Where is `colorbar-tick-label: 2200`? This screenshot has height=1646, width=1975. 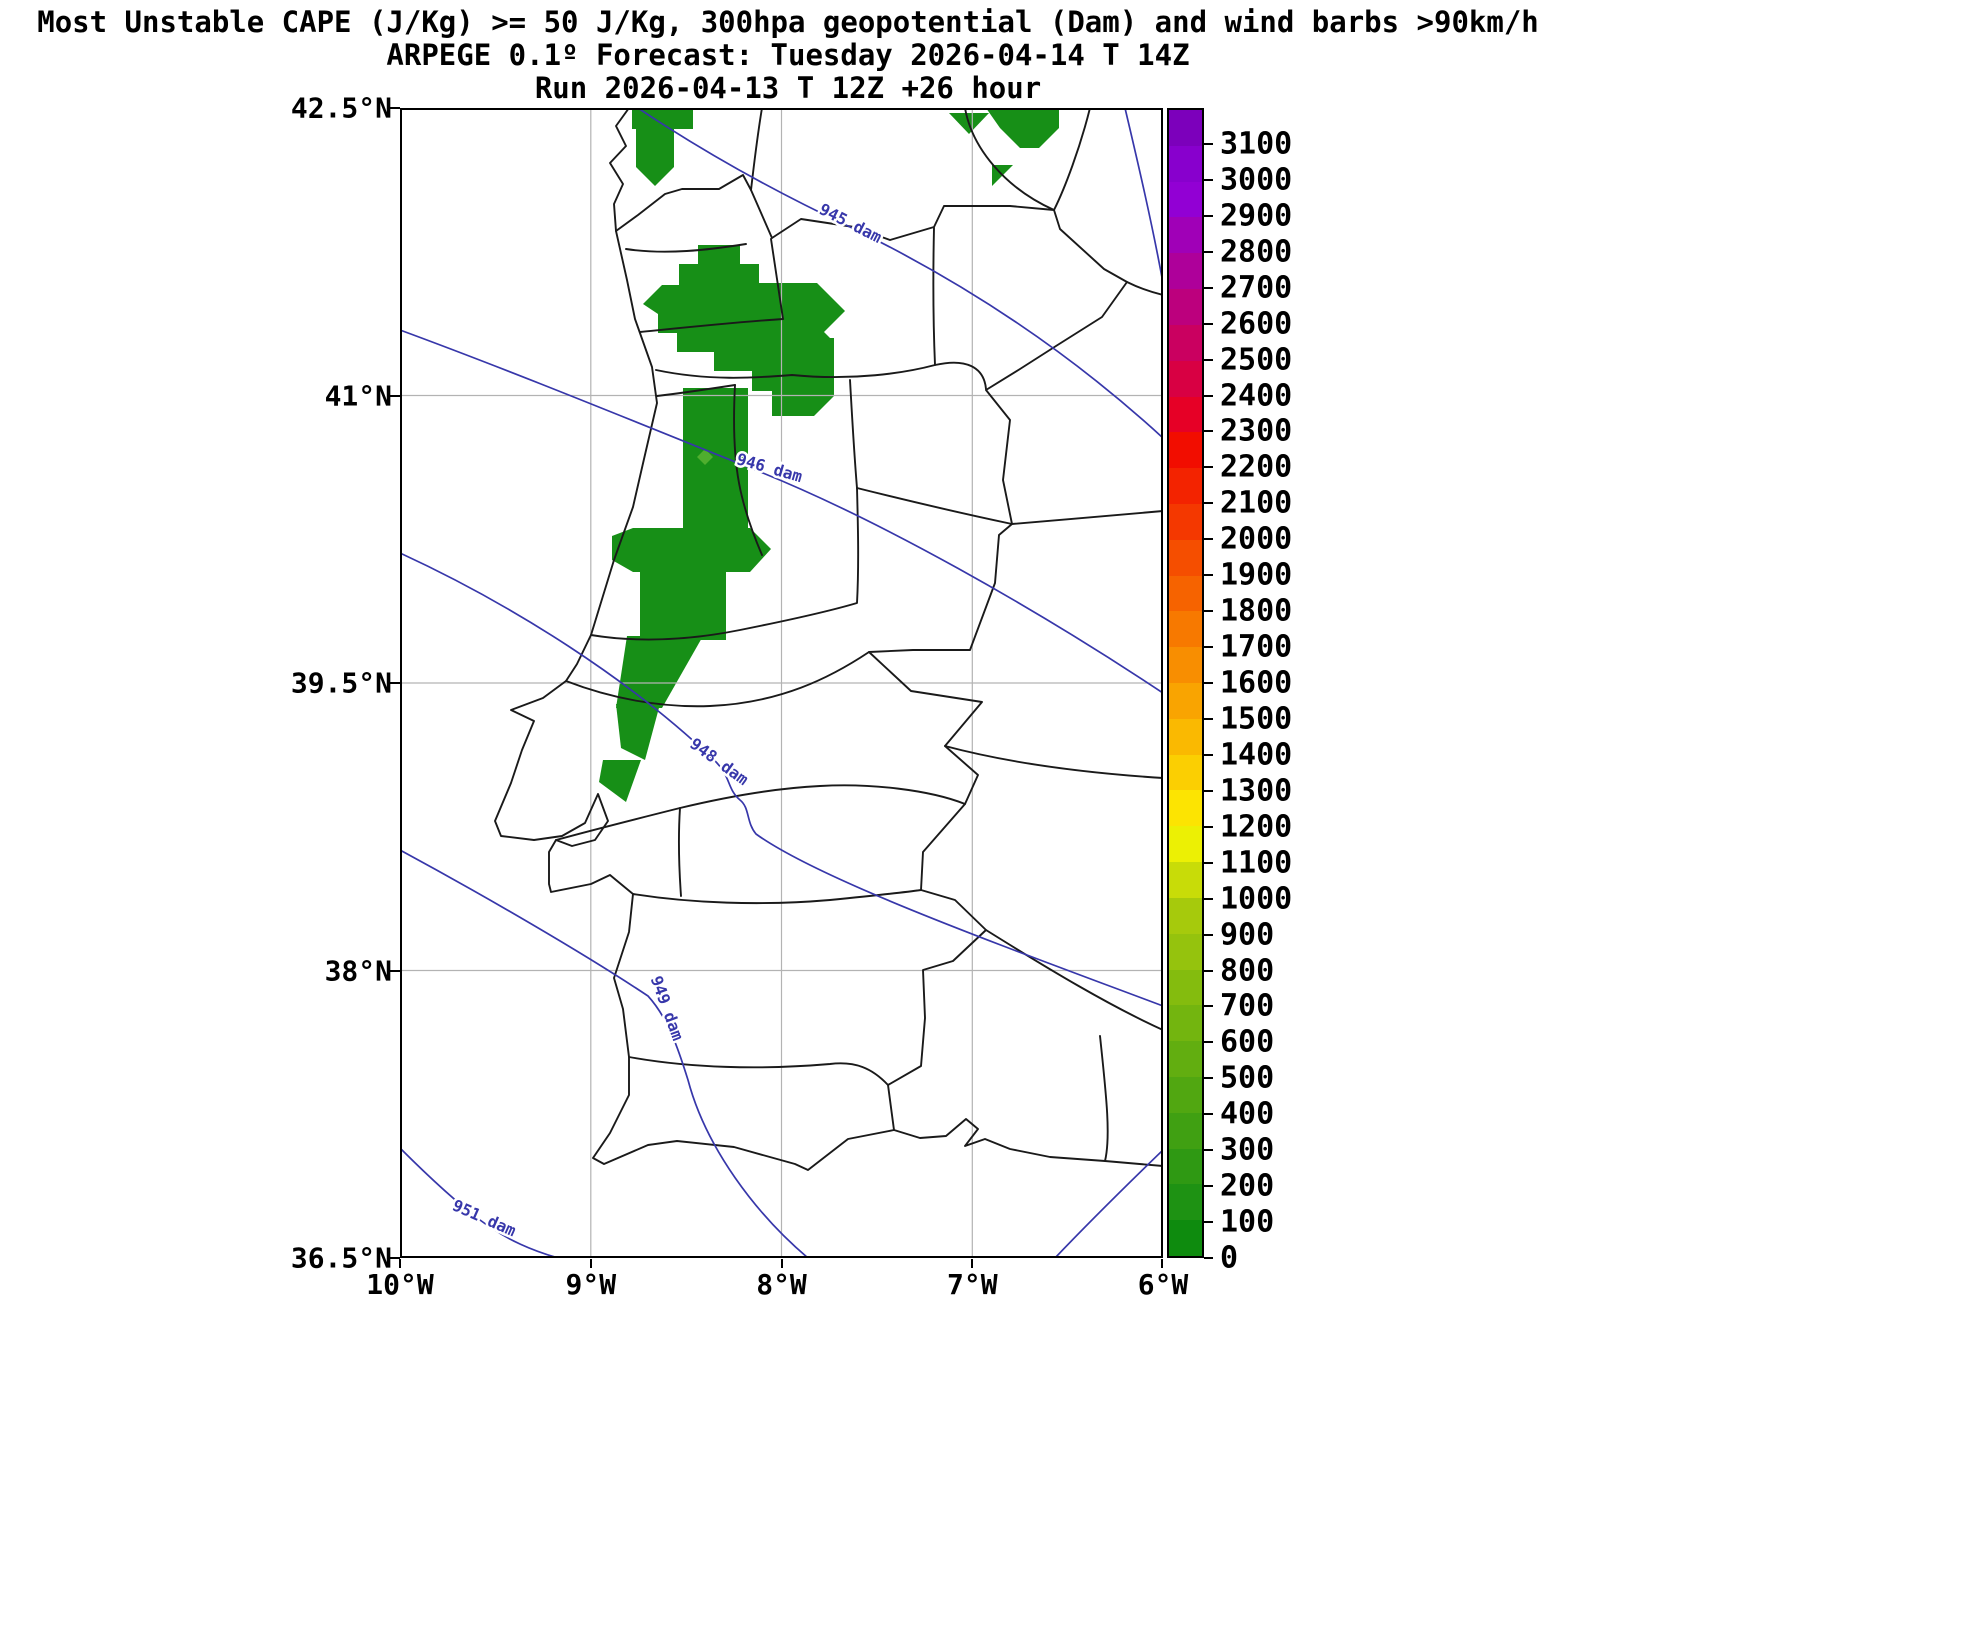
colorbar-tick-label: 2200 is located at coordinates (1256, 467).